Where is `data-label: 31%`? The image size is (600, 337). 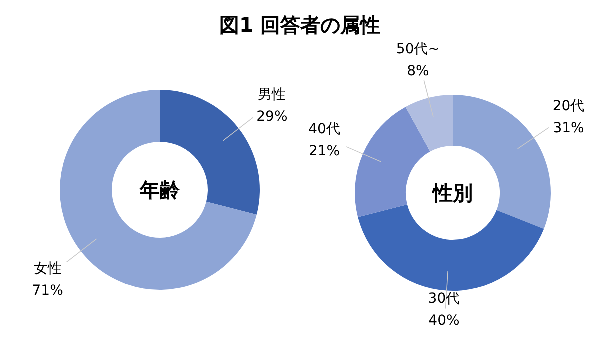 data-label: 31% is located at coordinates (568, 128).